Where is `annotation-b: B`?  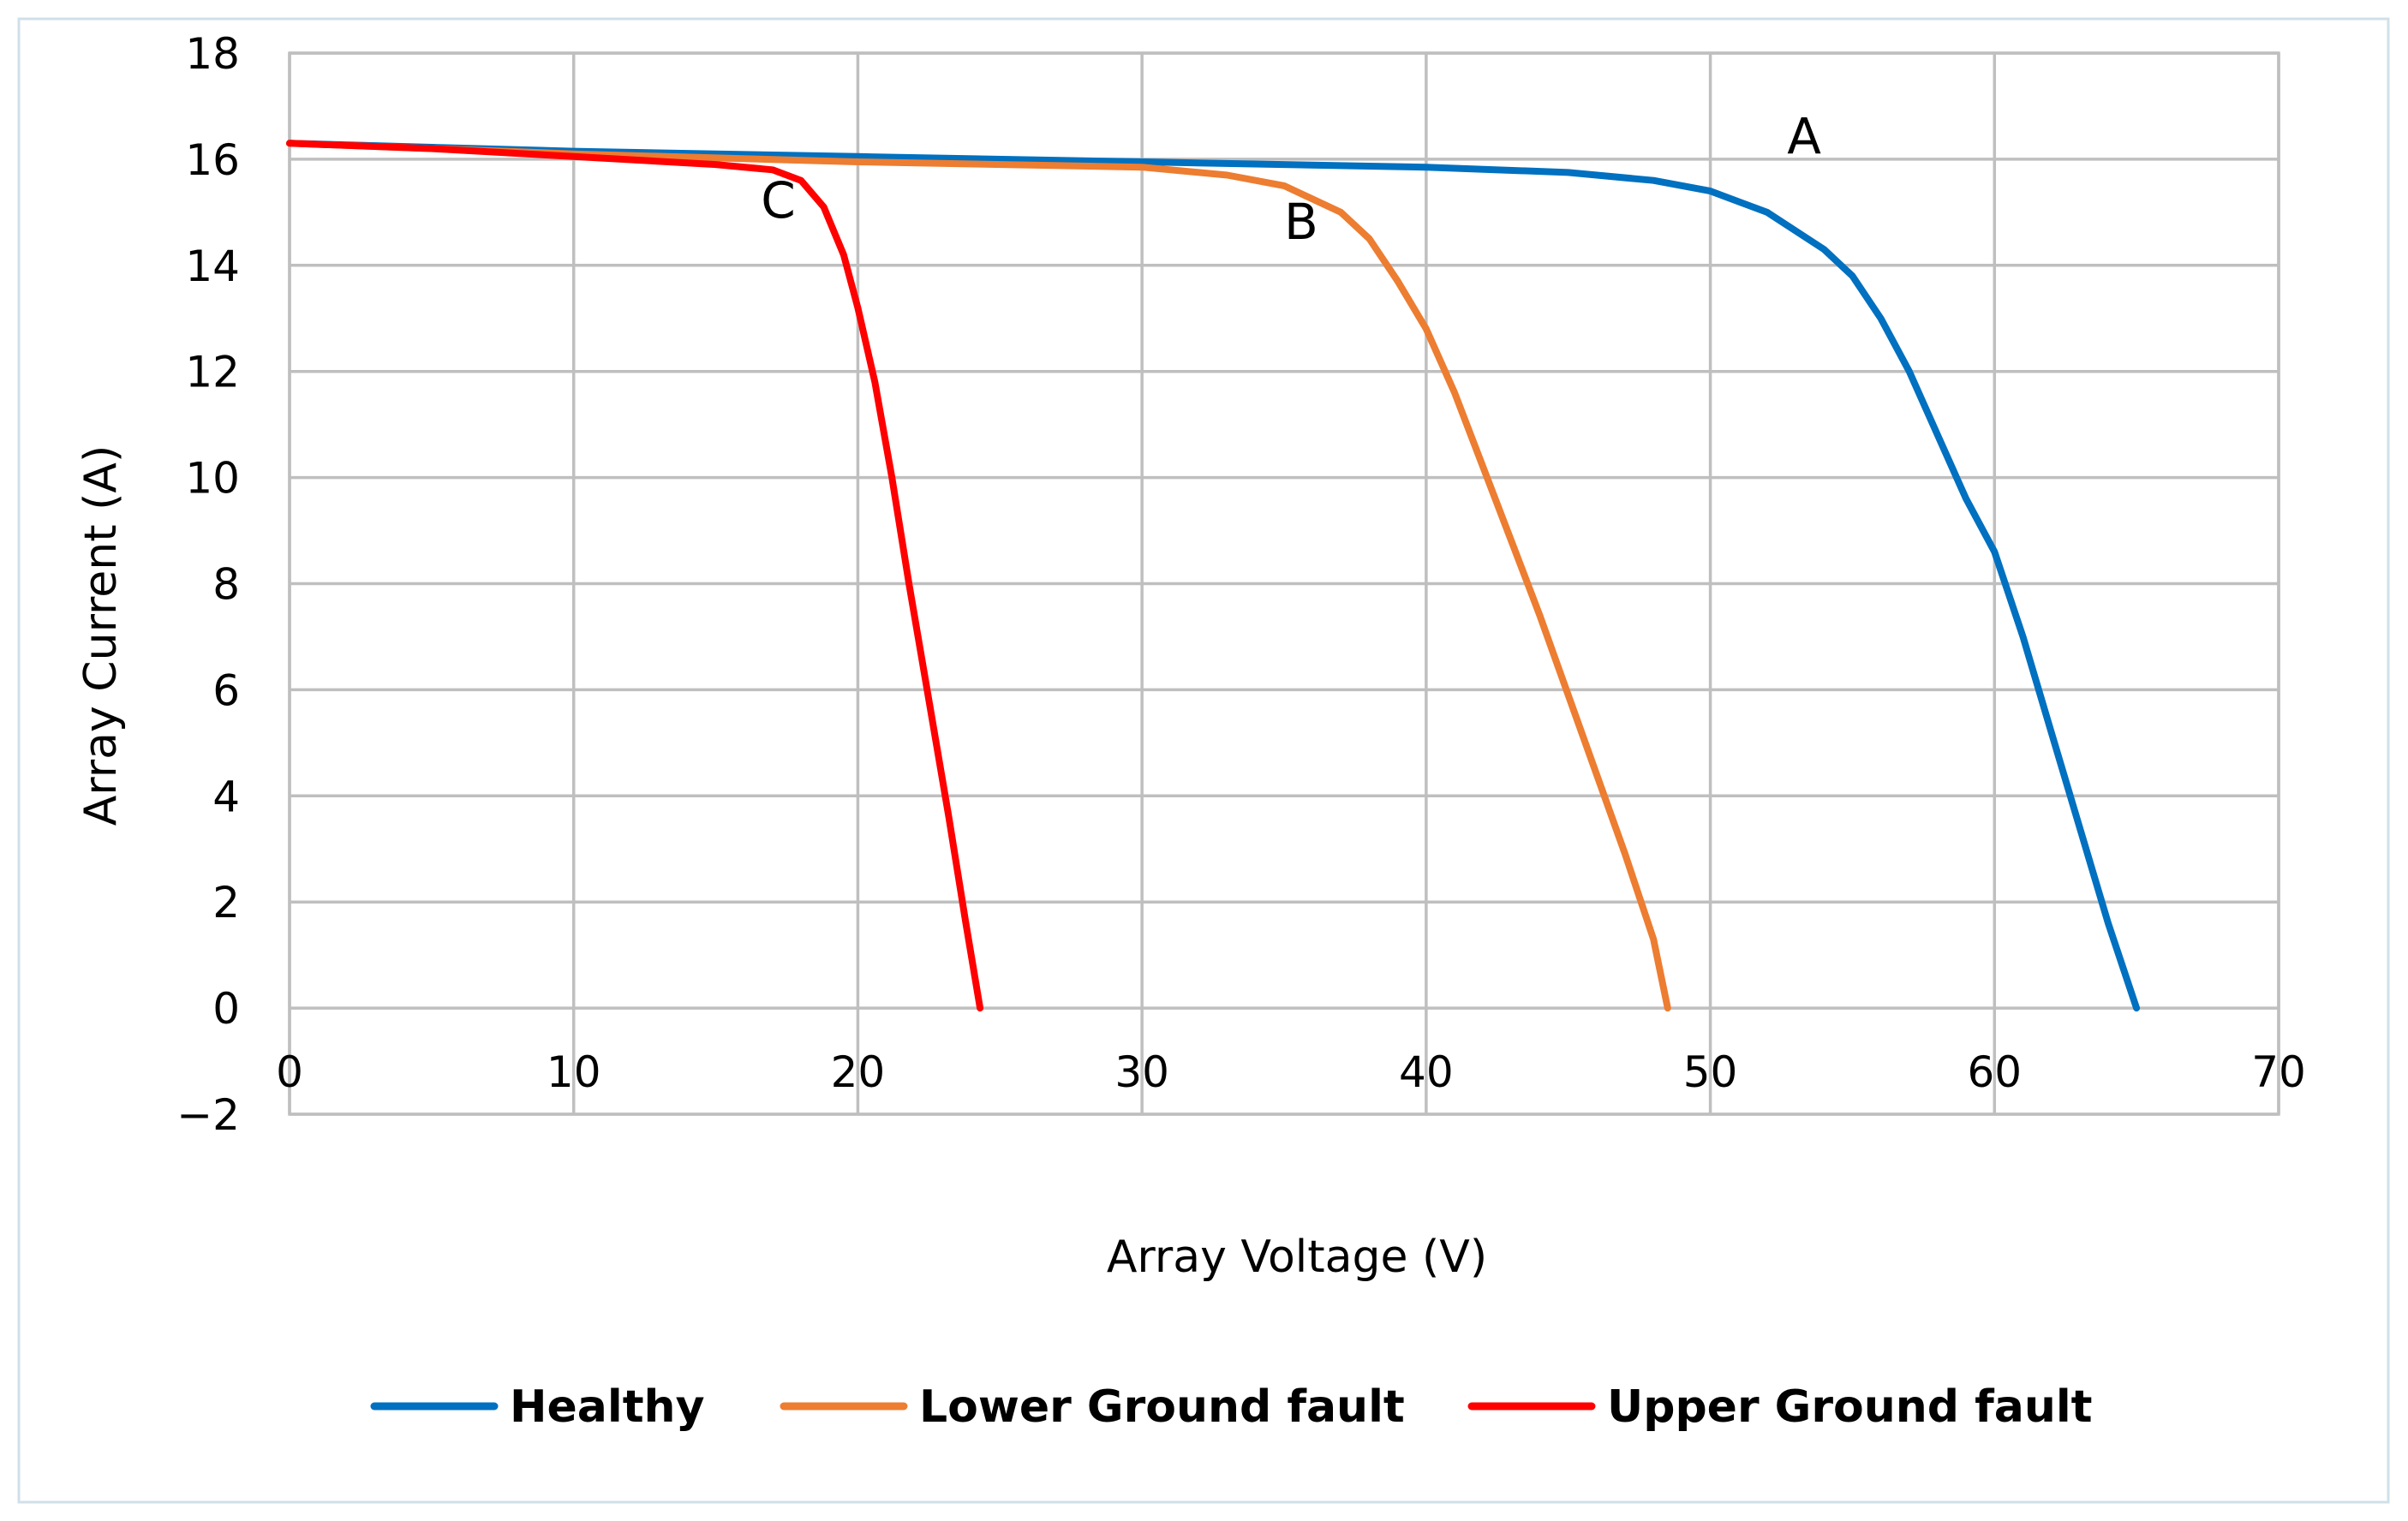 annotation-b: B is located at coordinates (1301, 222).